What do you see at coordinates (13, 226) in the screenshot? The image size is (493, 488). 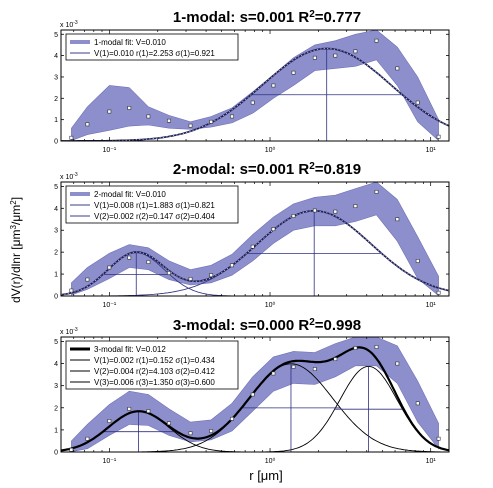 I see `y-label-sup: 3` at bounding box center [13, 226].